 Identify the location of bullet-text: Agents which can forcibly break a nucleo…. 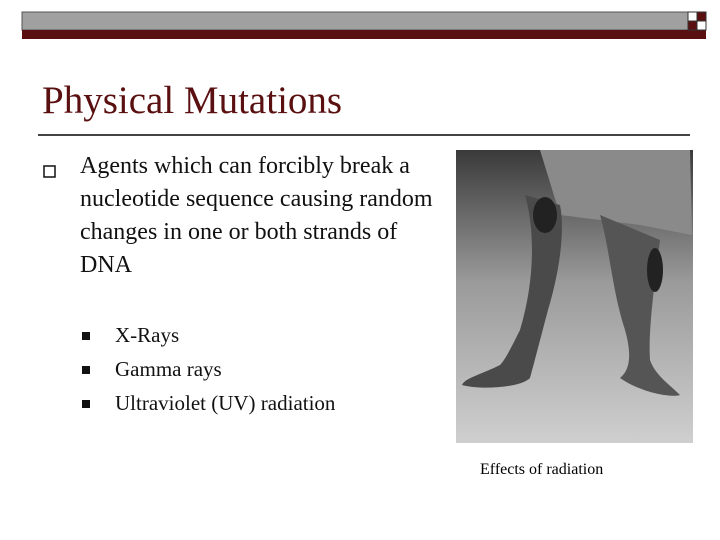
(256, 215).